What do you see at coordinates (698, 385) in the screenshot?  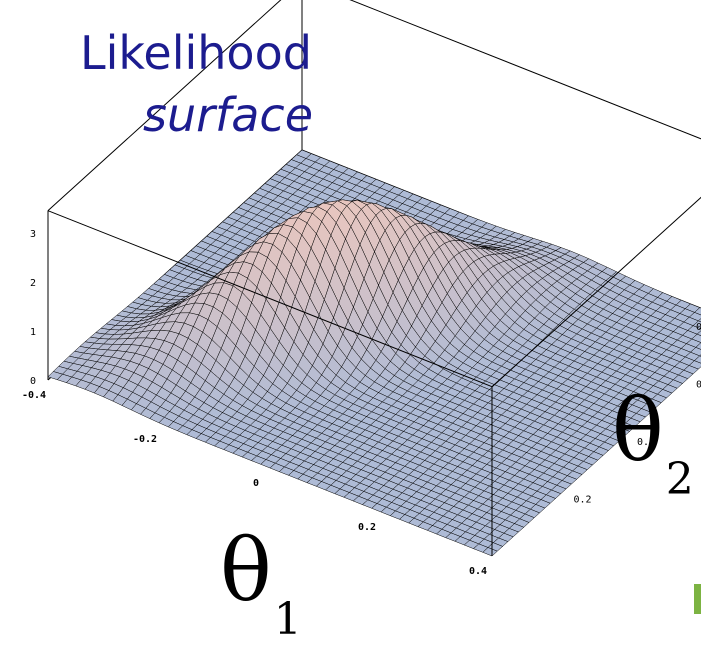 I see `y-tick-label: 0.6` at bounding box center [698, 385].